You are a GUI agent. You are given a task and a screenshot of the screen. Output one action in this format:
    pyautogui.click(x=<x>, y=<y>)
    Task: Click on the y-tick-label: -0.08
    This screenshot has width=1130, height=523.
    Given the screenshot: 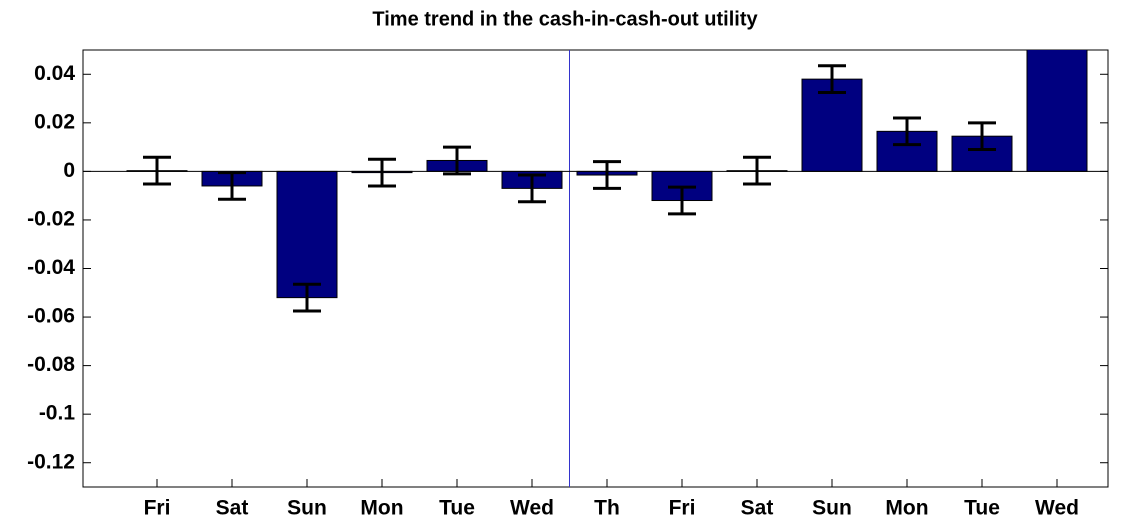 What is the action you would take?
    pyautogui.click(x=51, y=364)
    